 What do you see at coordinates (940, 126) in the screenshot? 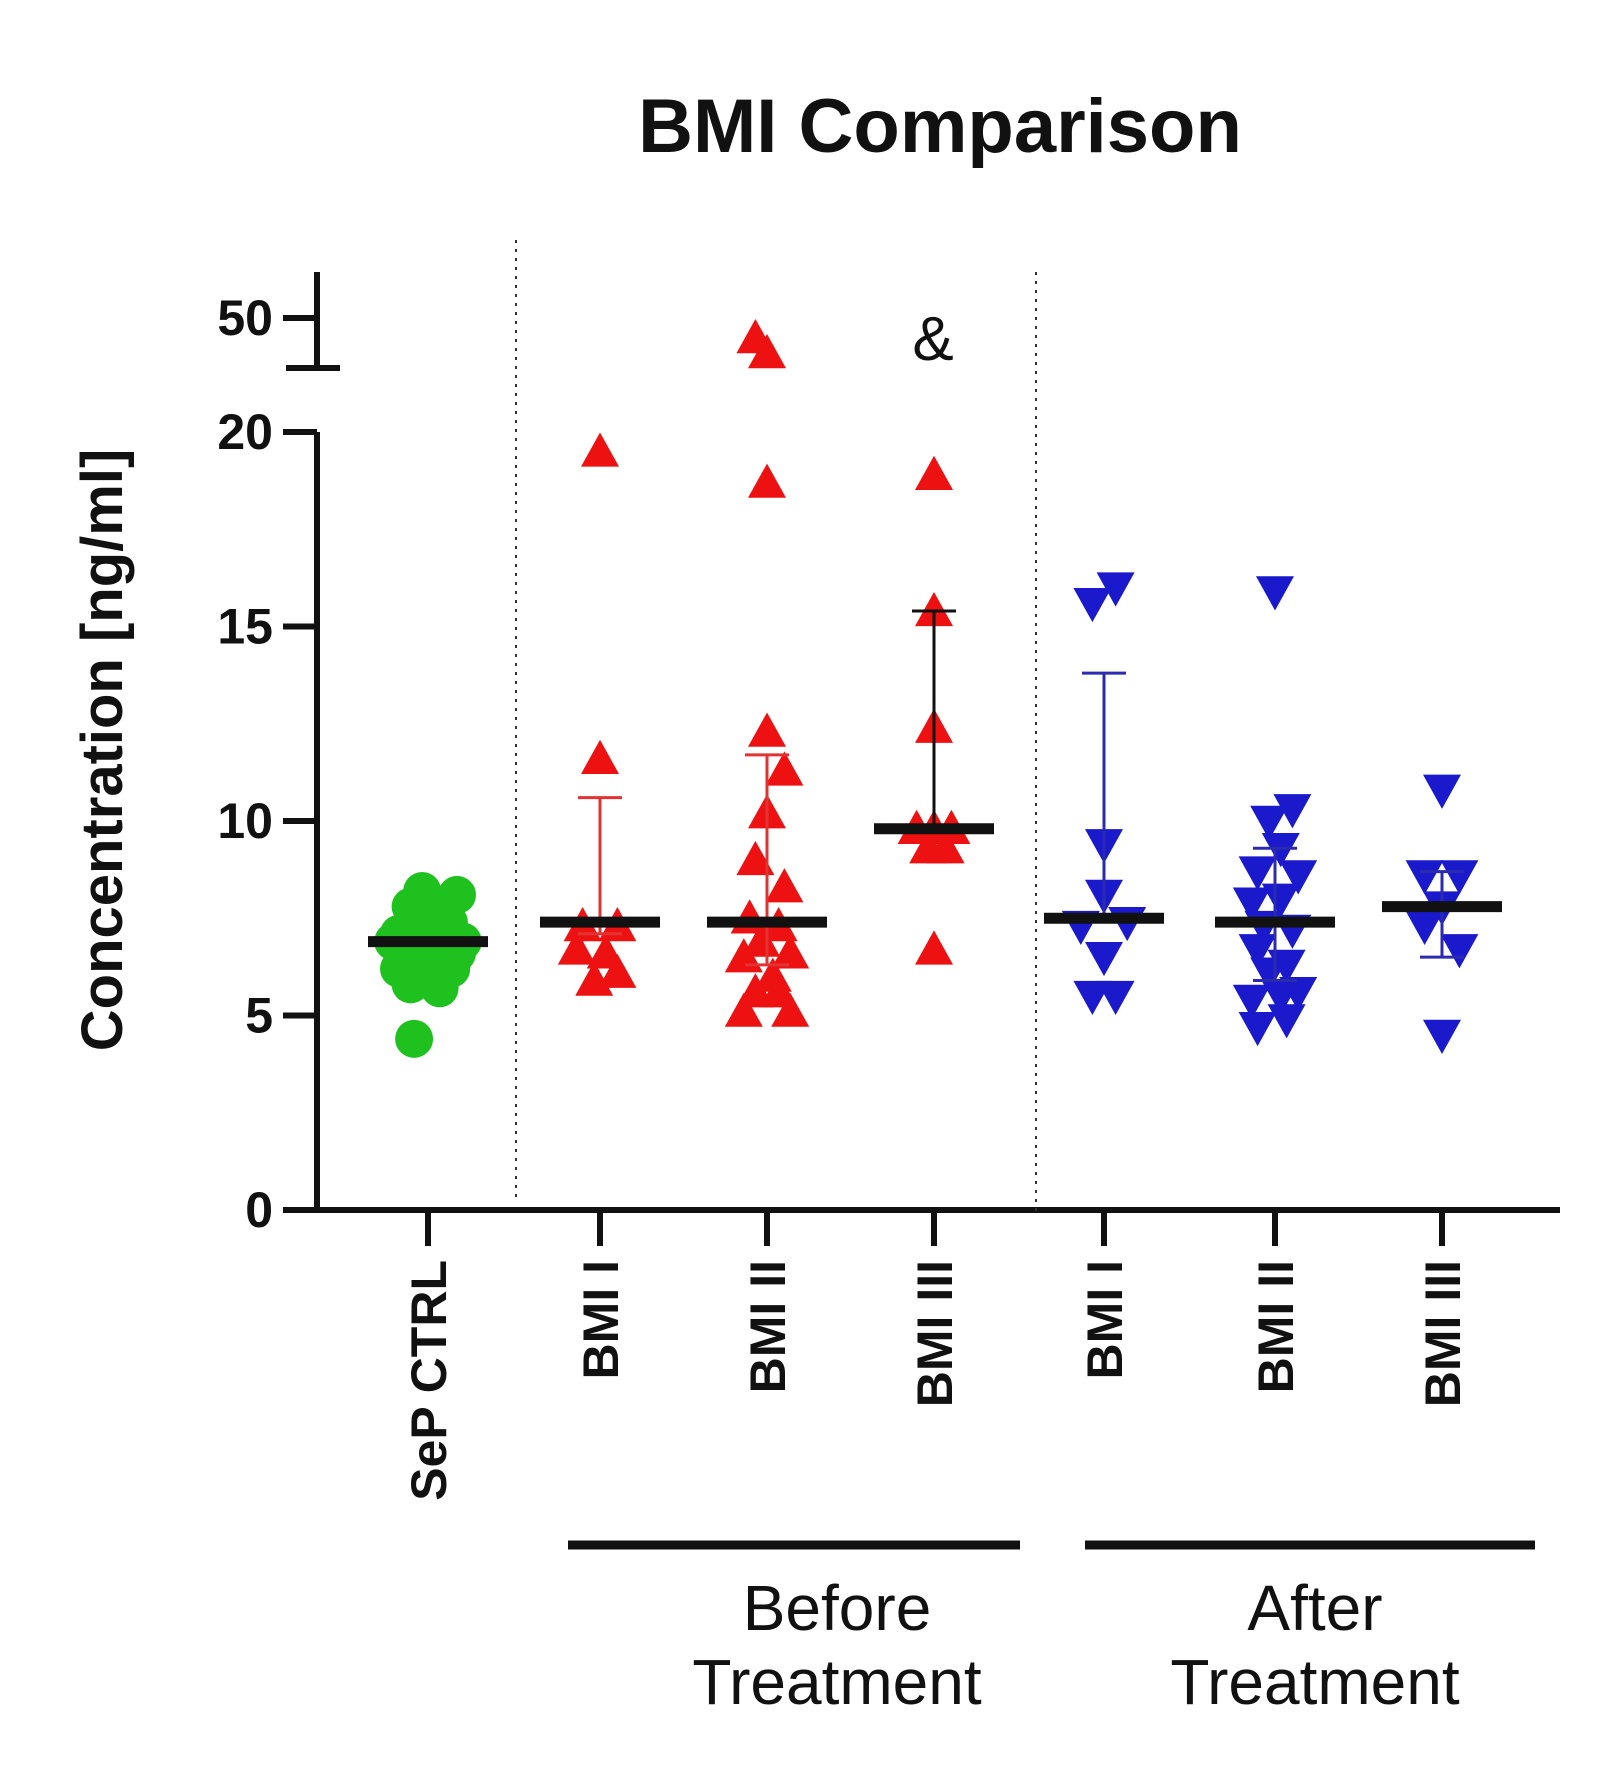
I see `chart-title: BMI Comparison` at bounding box center [940, 126].